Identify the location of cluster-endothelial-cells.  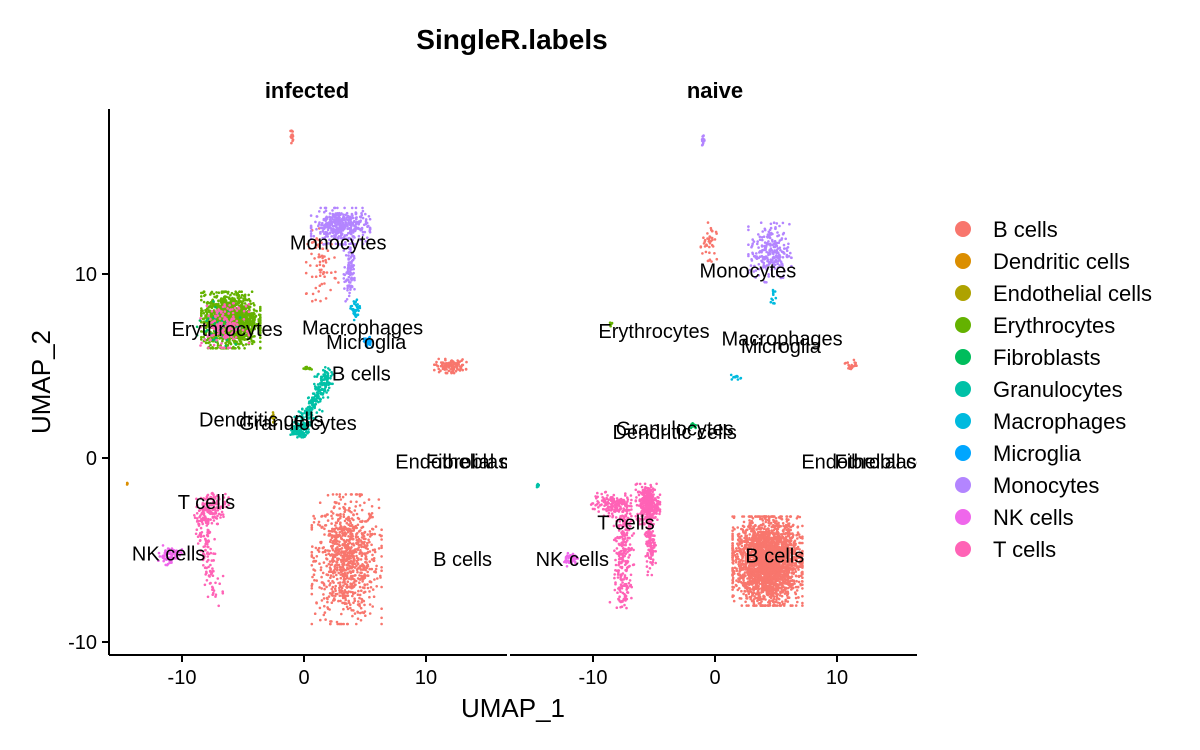
(273, 417).